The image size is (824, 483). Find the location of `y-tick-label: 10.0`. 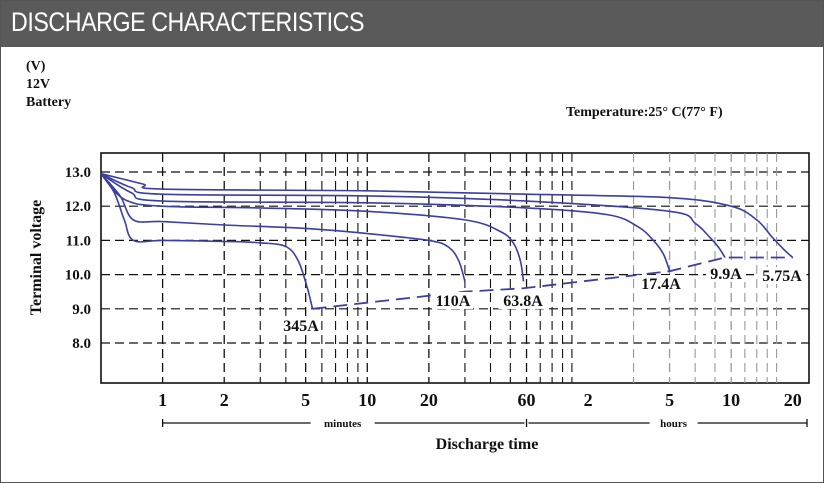

y-tick-label: 10.0 is located at coordinates (78, 276).